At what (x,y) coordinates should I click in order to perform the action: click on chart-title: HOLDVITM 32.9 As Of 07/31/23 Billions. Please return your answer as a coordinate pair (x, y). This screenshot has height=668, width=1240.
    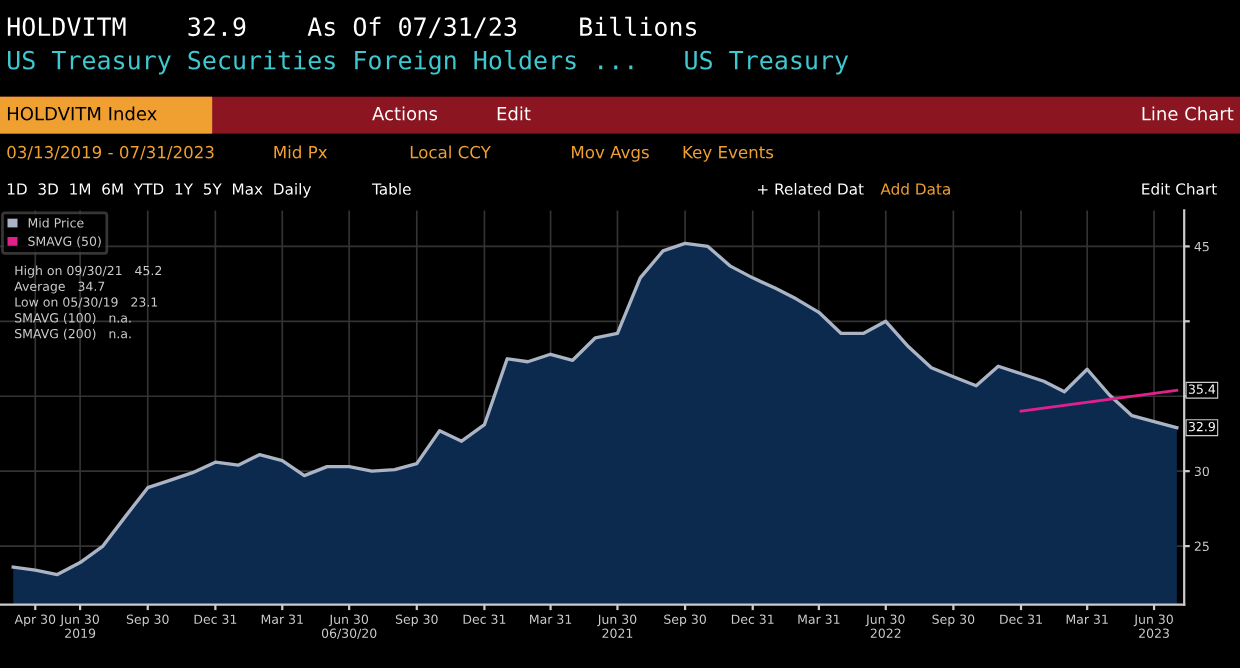
    Looking at the image, I should click on (352, 27).